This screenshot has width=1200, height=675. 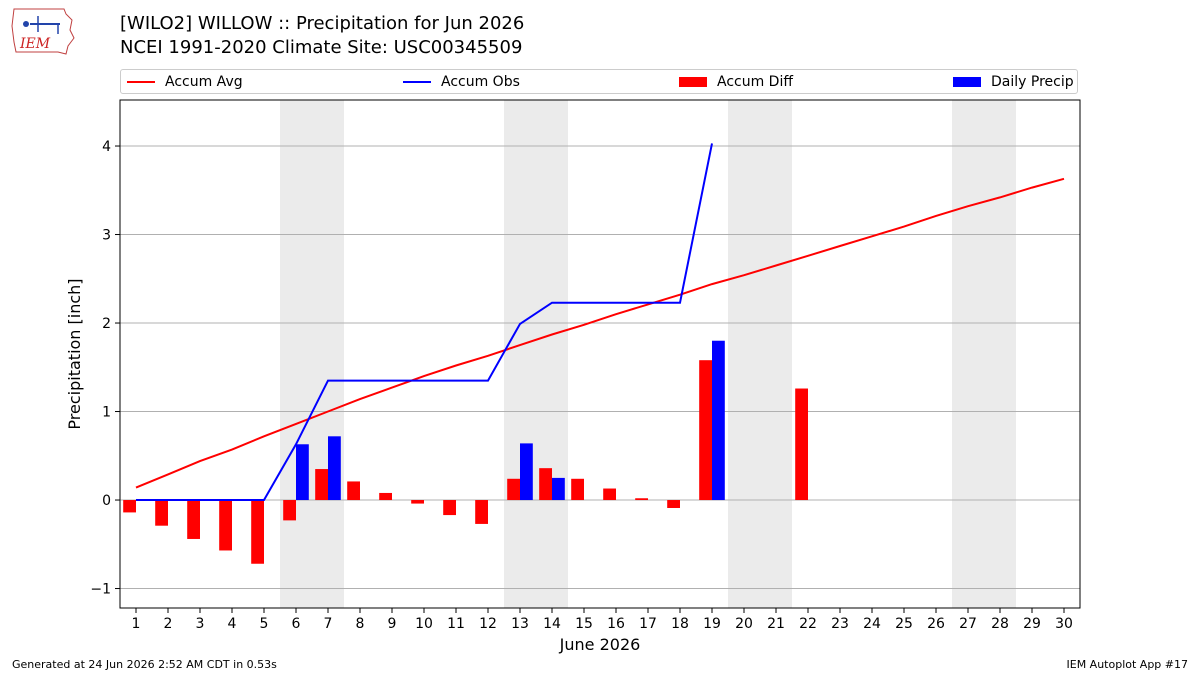 I want to click on legend-label: Accum Obs, so click(x=480, y=82).